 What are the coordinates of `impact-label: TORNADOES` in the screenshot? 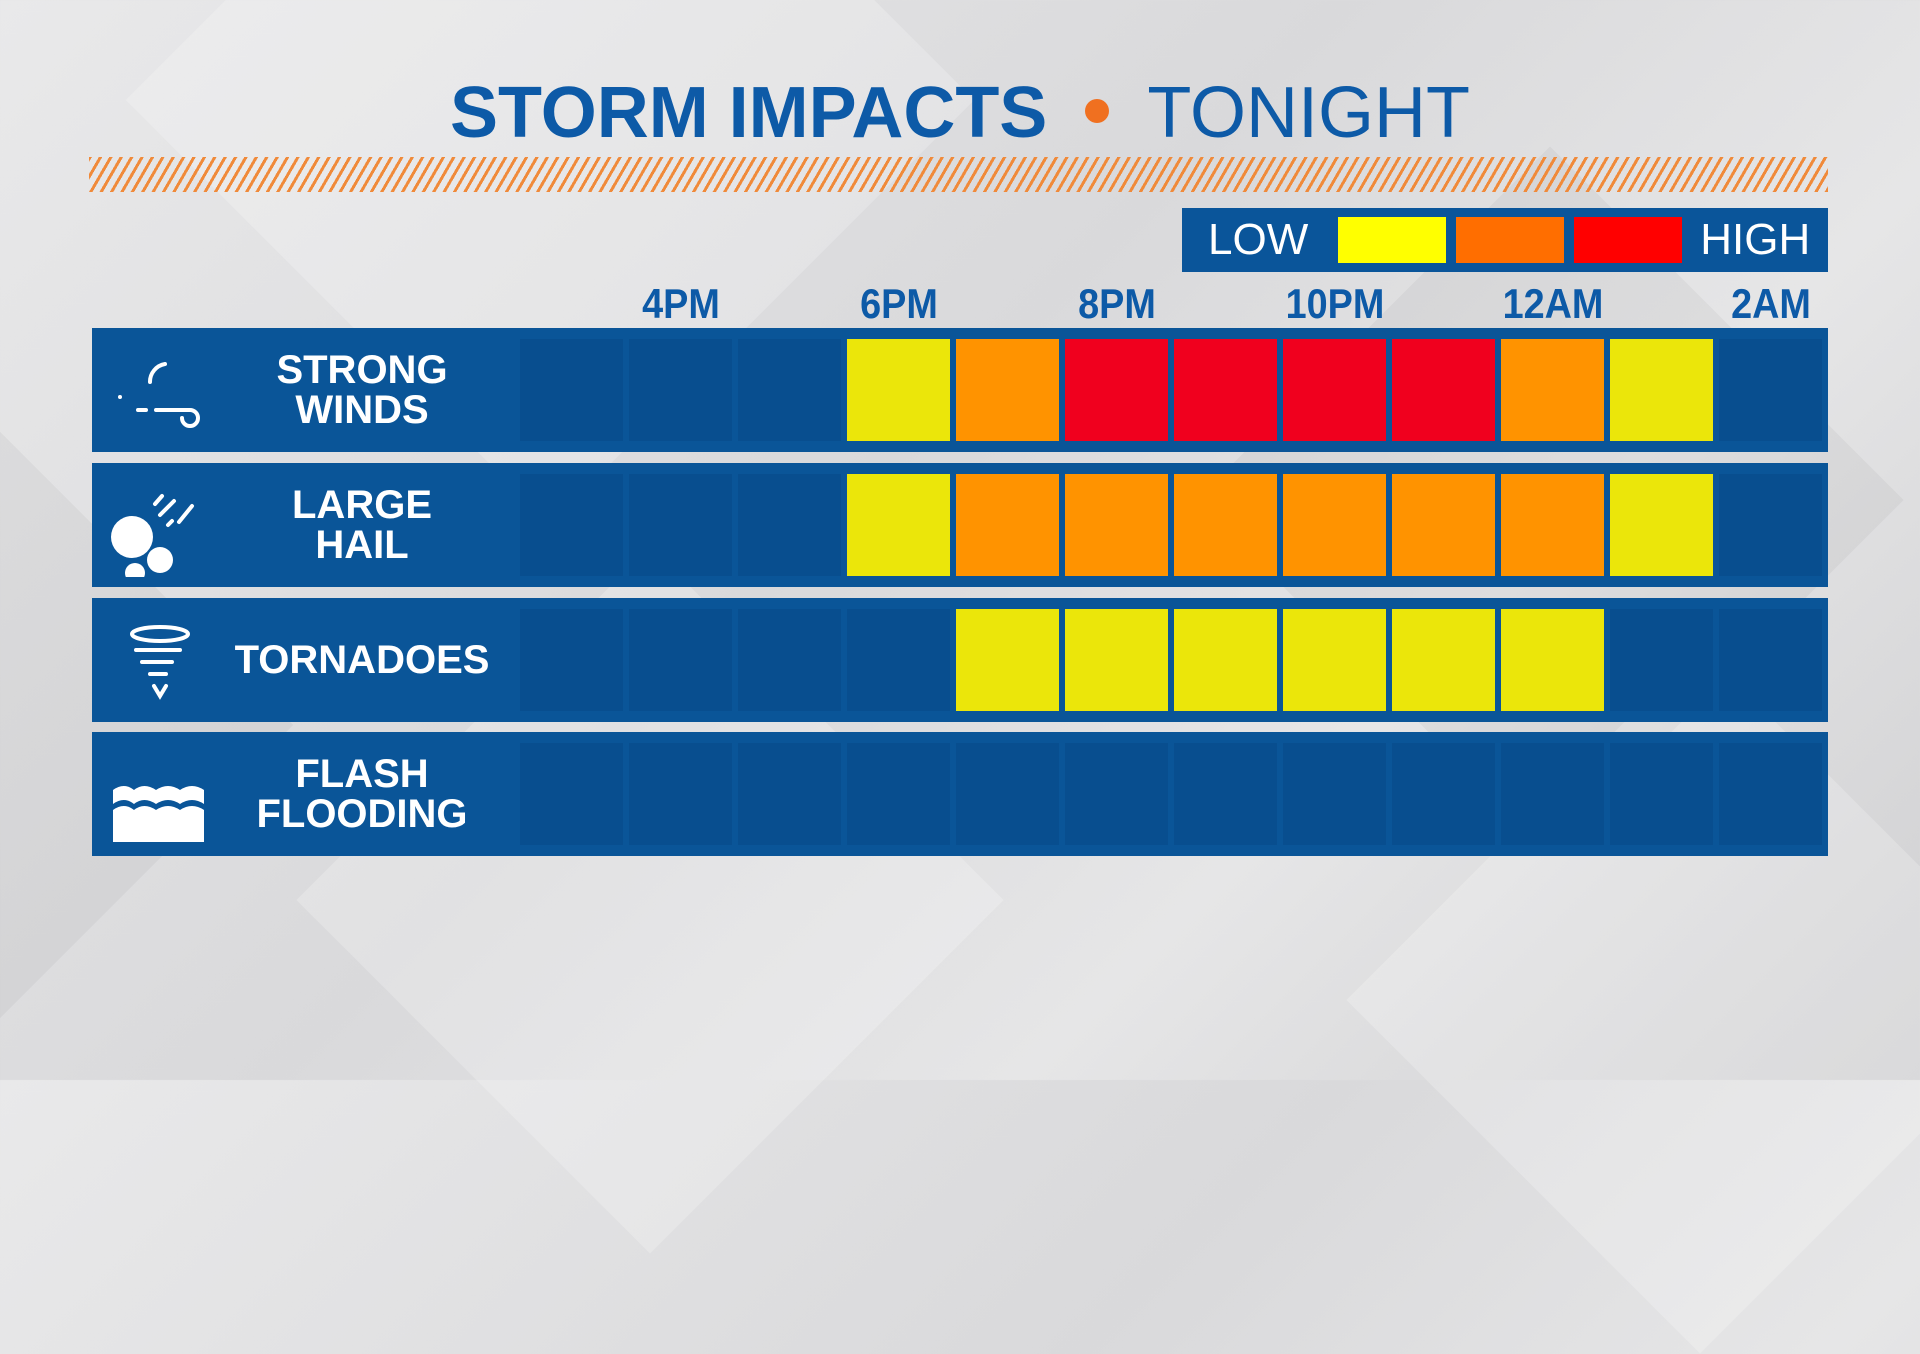 It's located at (362, 660).